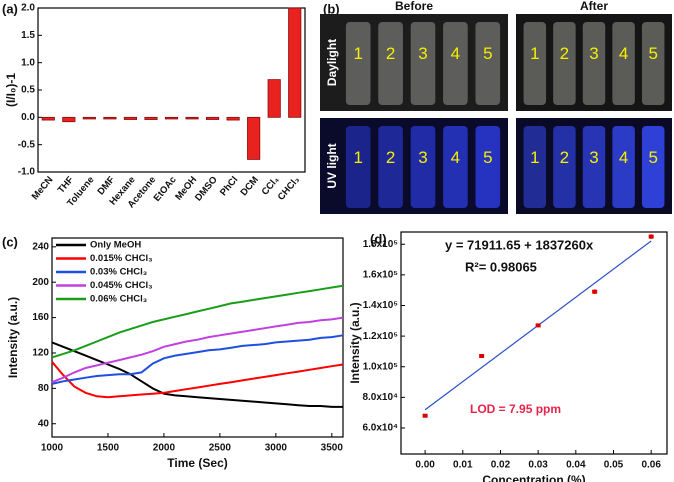 This screenshot has width=674, height=482. Describe the element at coordinates (164, 448) in the screenshot. I see `x-tick-label: 2000` at that location.